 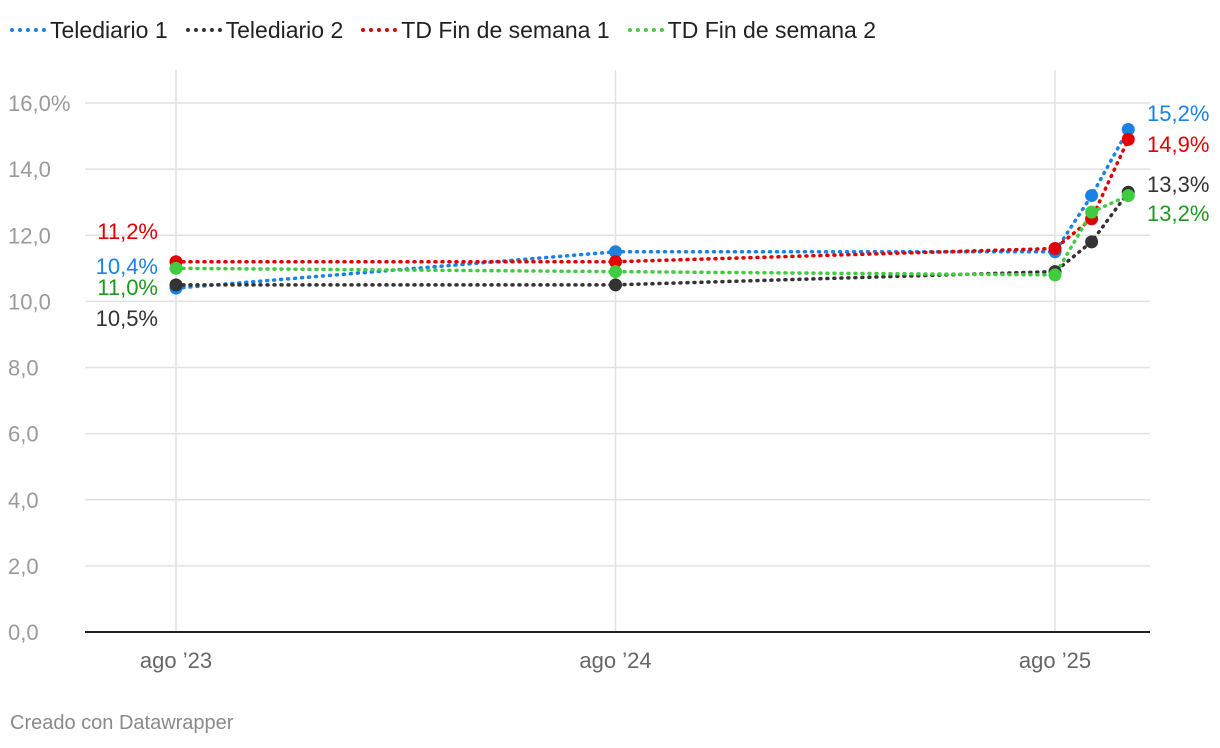 What do you see at coordinates (127, 318) in the screenshot?
I see `start-value-label: 10,5%` at bounding box center [127, 318].